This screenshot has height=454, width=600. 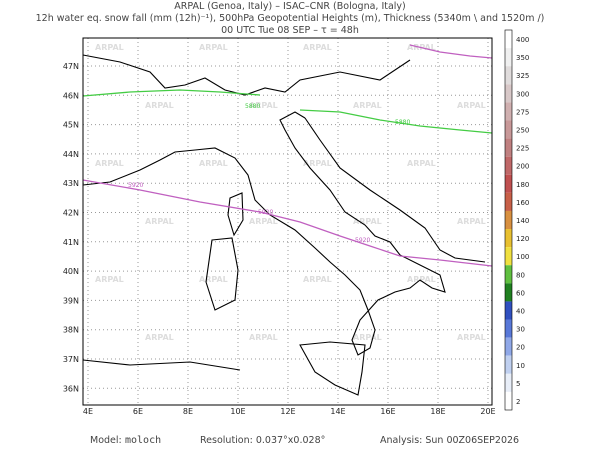 What do you see at coordinates (437, 411) in the screenshot?
I see `lon-label: 18E` at bounding box center [437, 411].